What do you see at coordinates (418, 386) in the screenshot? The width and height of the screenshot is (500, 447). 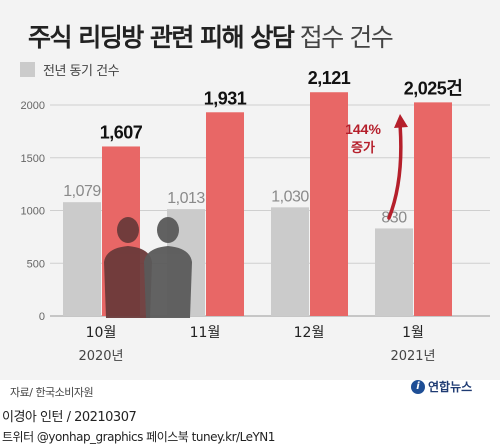 I see `logo-icon: i` at bounding box center [418, 386].